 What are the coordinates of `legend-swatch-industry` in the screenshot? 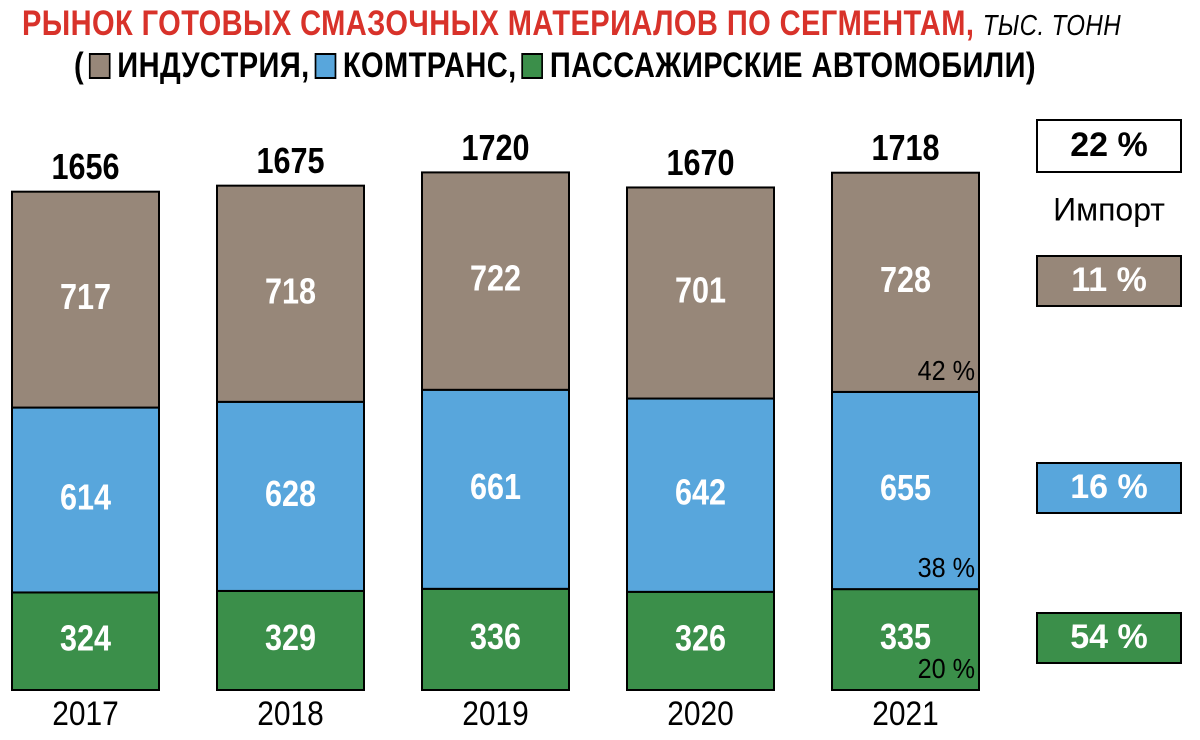 It's located at (100, 66).